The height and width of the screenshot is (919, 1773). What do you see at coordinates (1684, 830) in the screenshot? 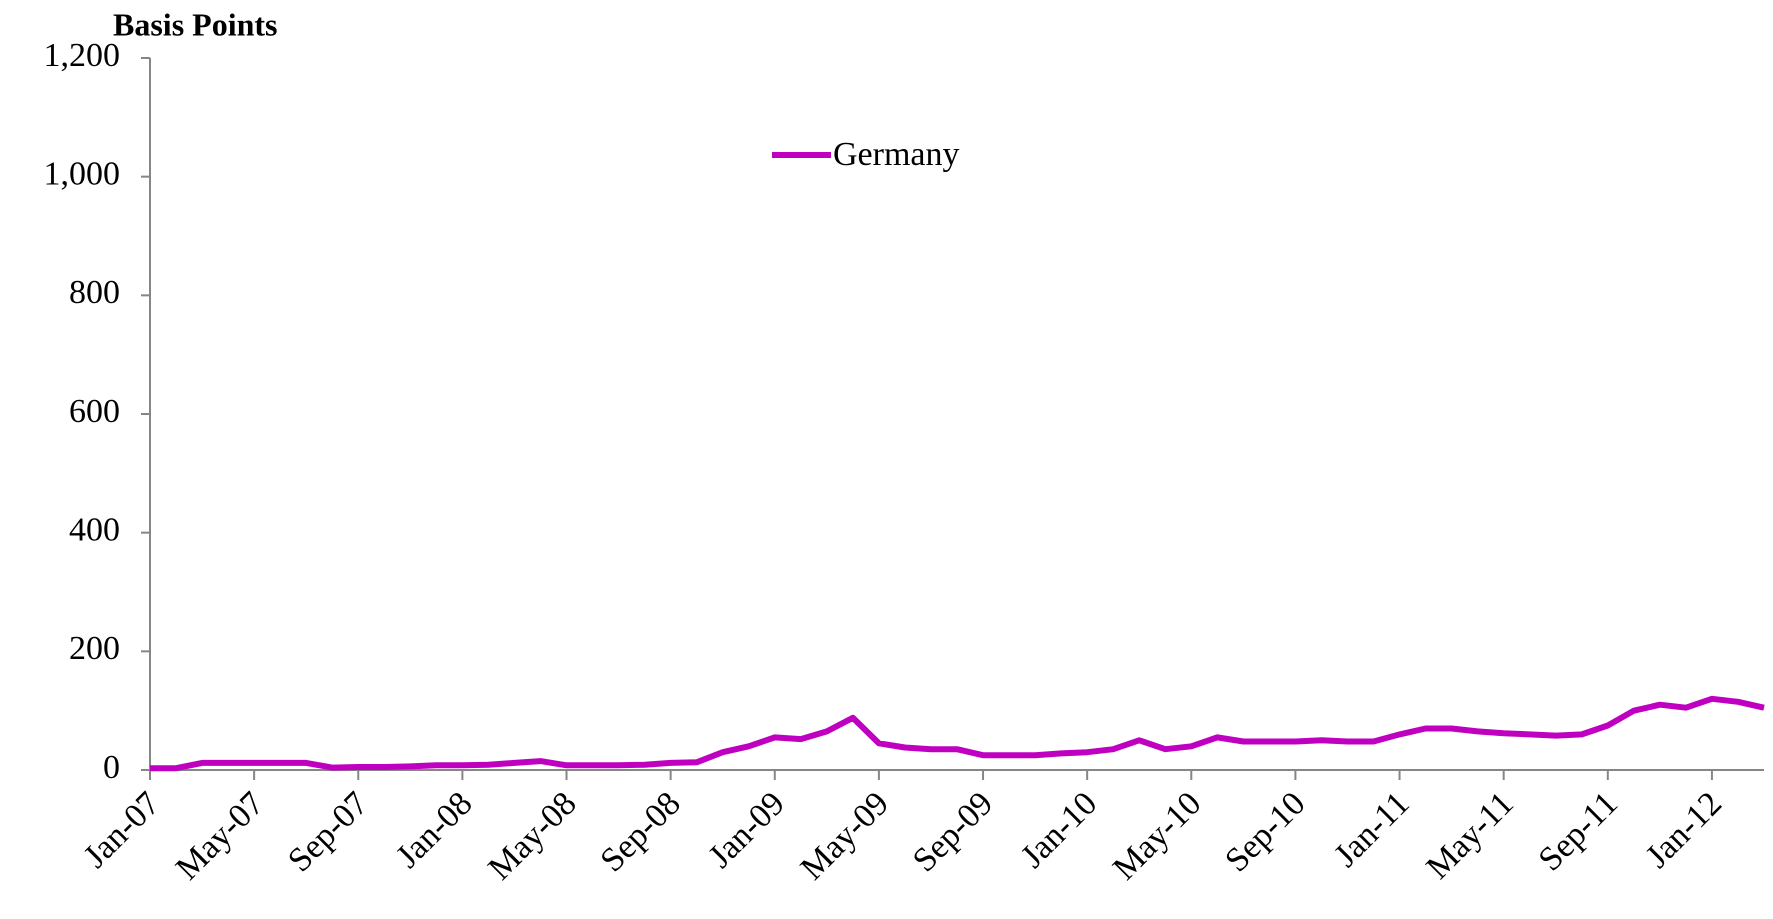
I see `x-tick-label: Jan-12` at bounding box center [1684, 830].